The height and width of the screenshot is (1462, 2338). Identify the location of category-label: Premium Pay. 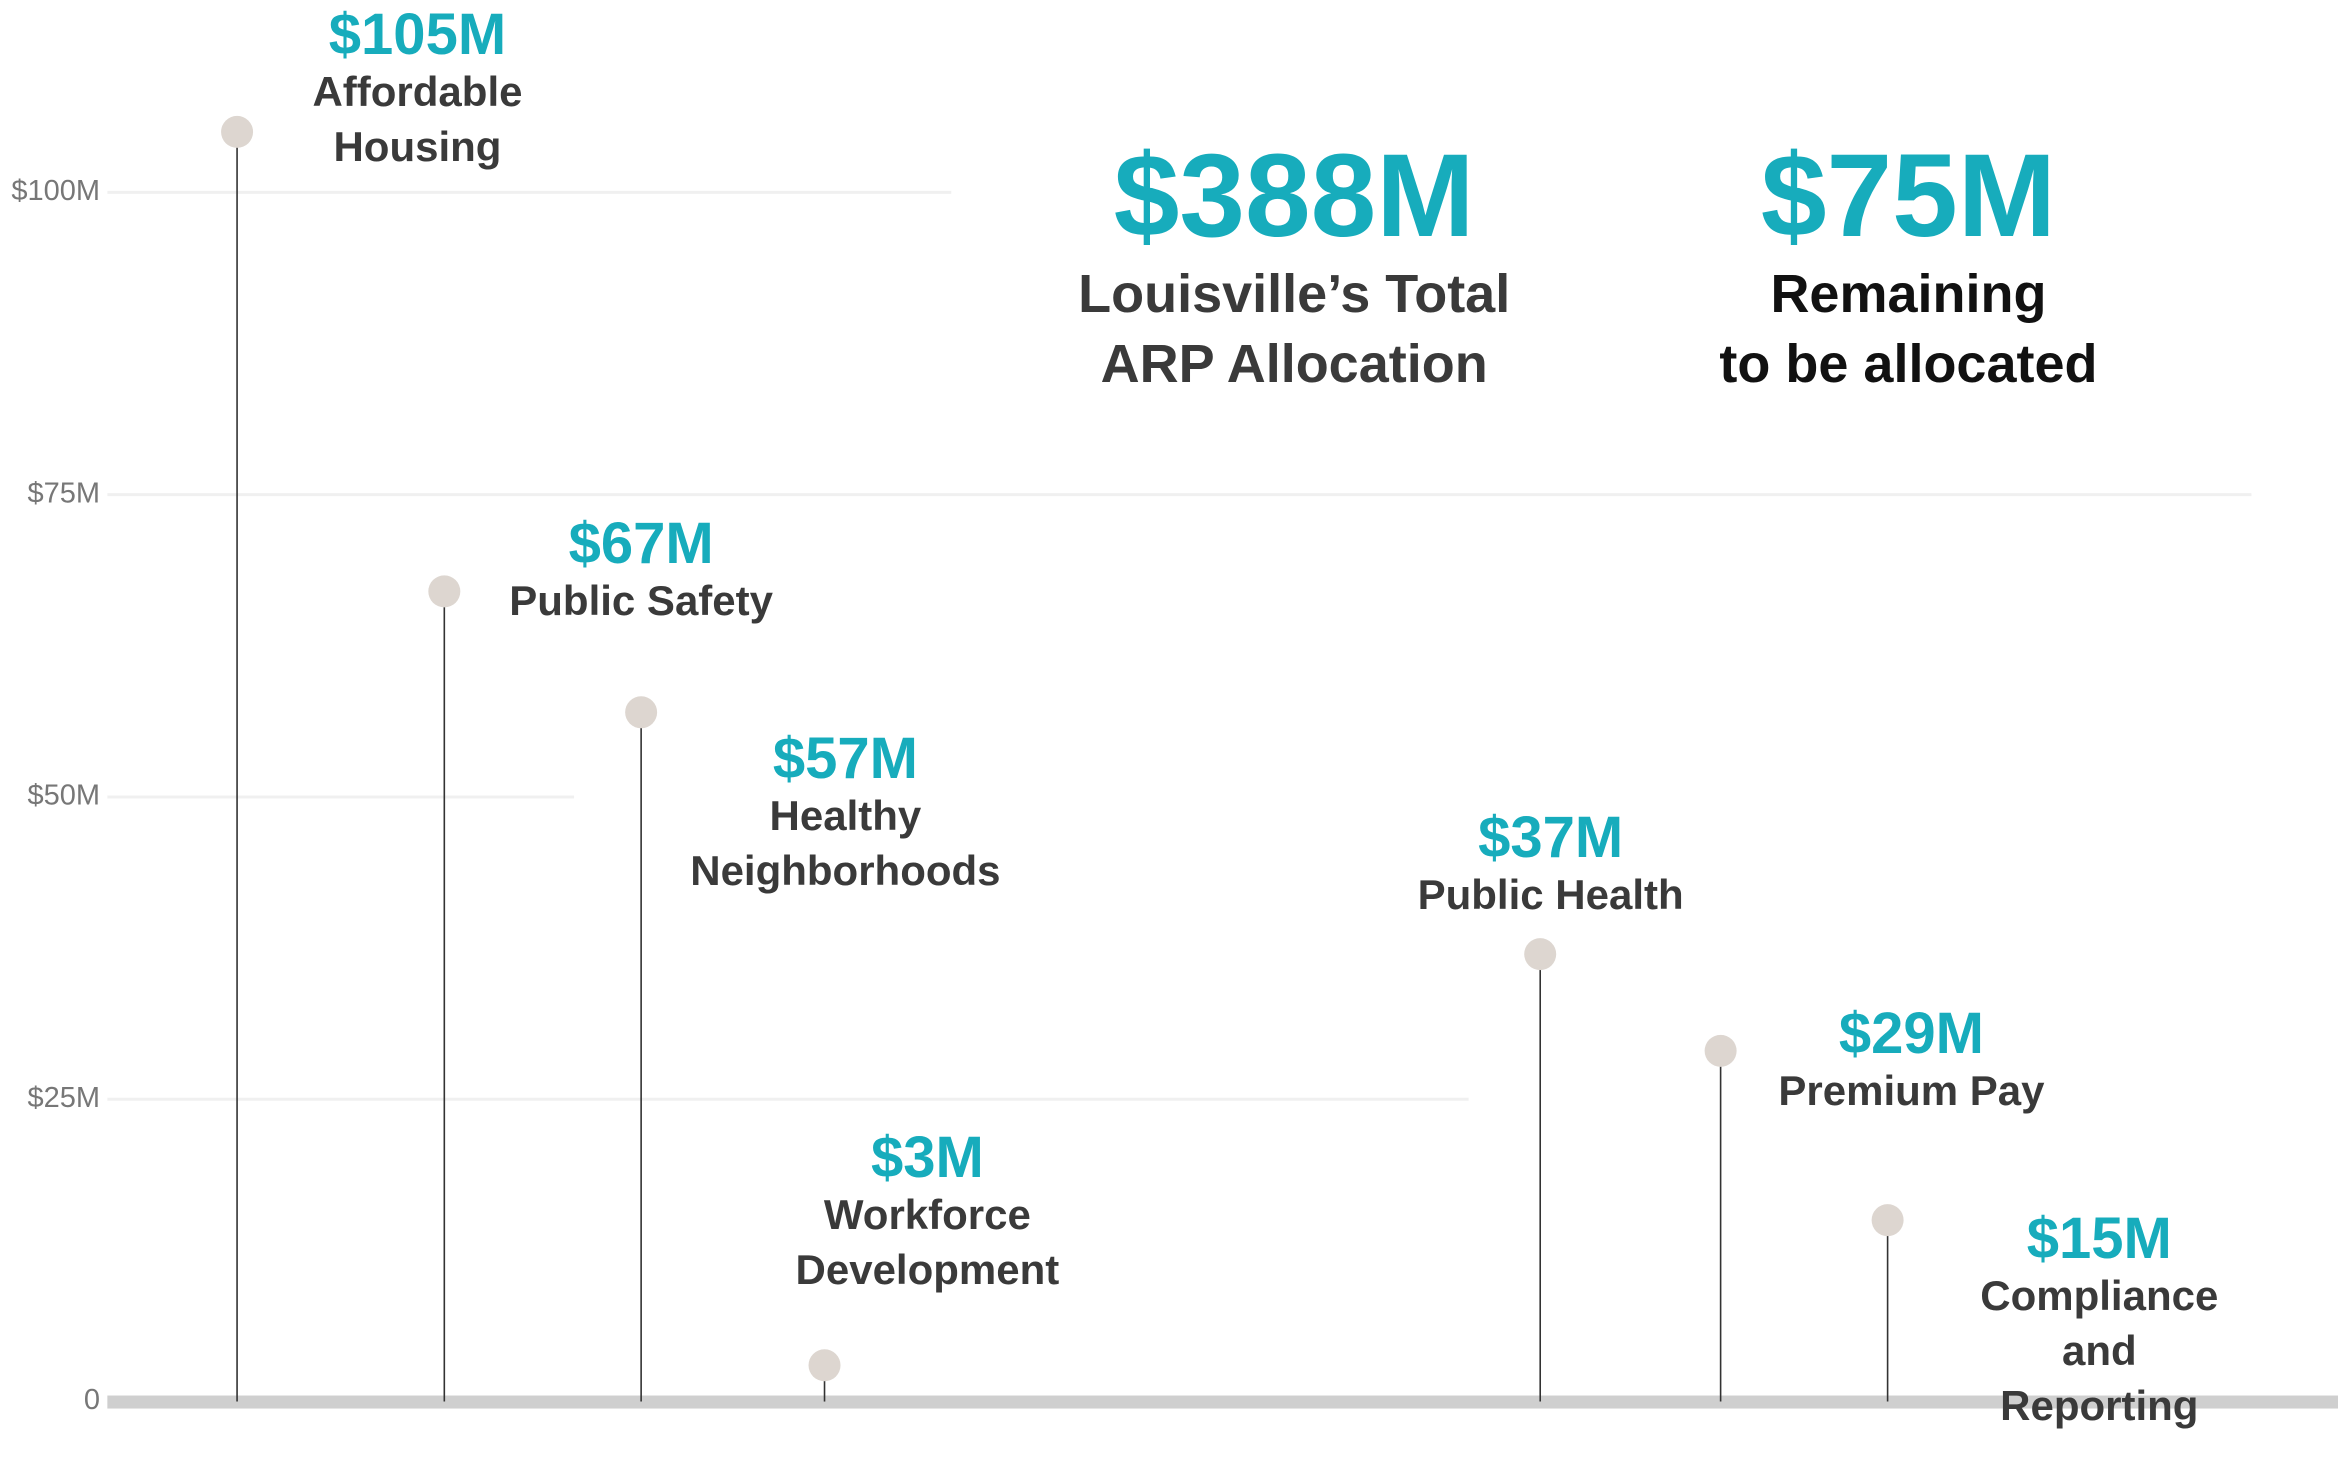
(1911, 1091).